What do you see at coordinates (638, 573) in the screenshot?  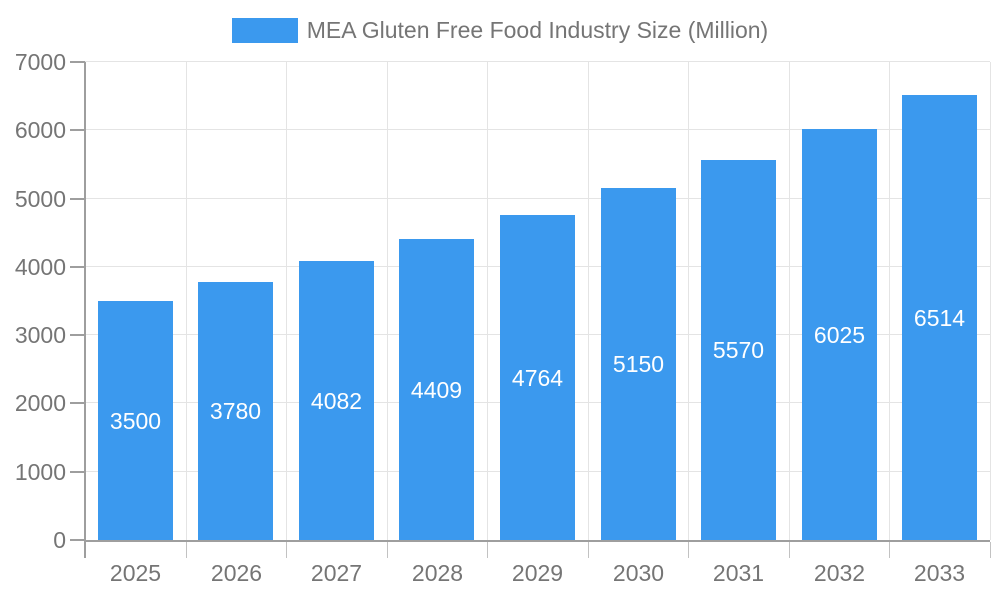 I see `x-axis-label: 2030` at bounding box center [638, 573].